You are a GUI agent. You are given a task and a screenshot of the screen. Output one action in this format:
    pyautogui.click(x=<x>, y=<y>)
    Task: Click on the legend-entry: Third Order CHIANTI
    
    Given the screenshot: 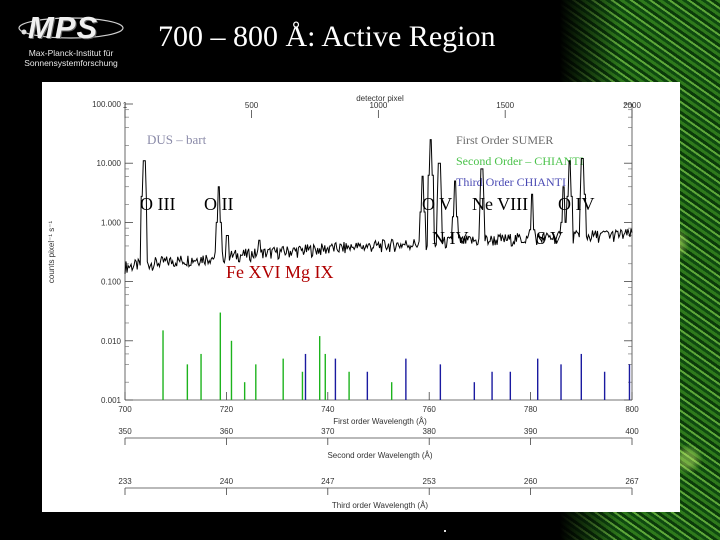 What is the action you would take?
    pyautogui.click(x=511, y=182)
    